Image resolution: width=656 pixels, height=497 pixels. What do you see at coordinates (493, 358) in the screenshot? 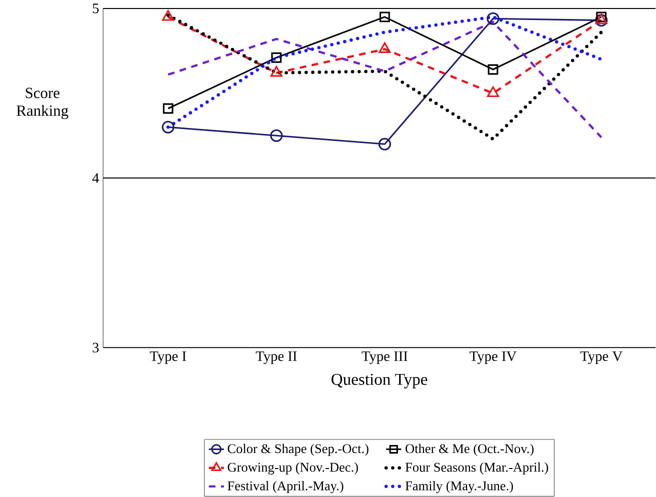
I see `x-tick-label: Type IV` at bounding box center [493, 358].